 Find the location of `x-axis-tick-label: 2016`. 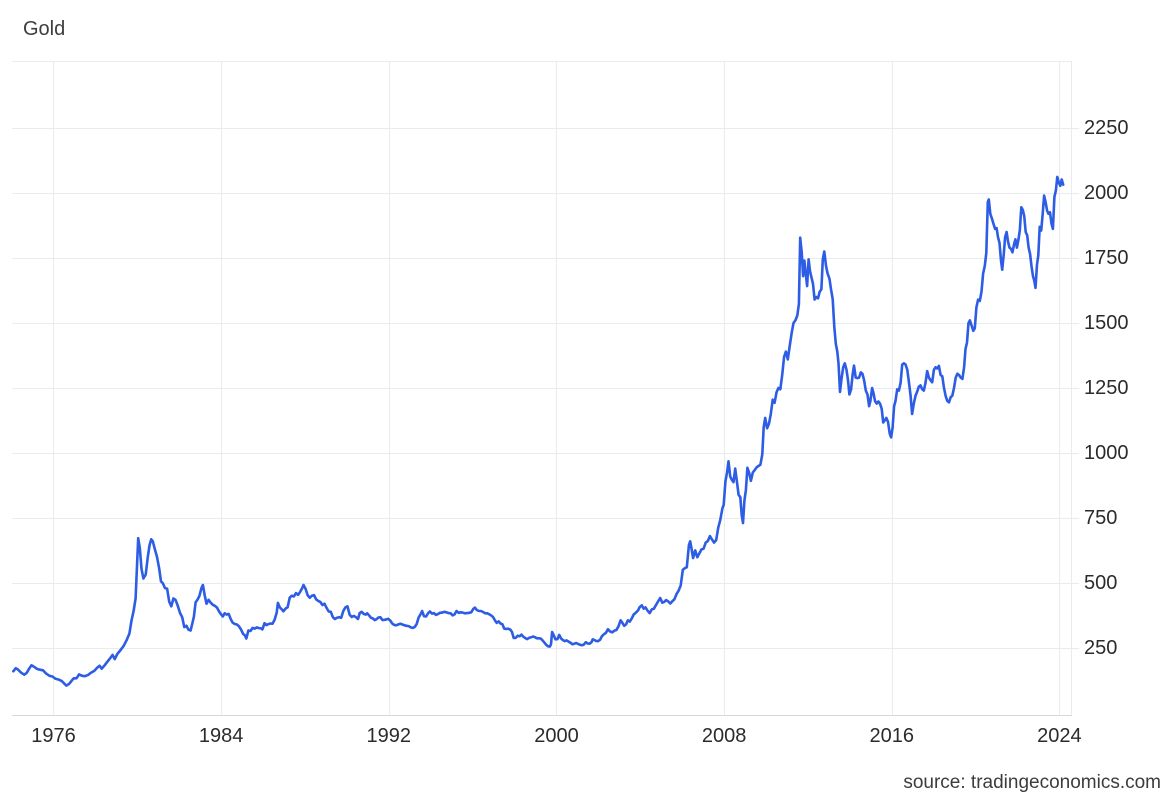

x-axis-tick-label: 2016 is located at coordinates (892, 736).